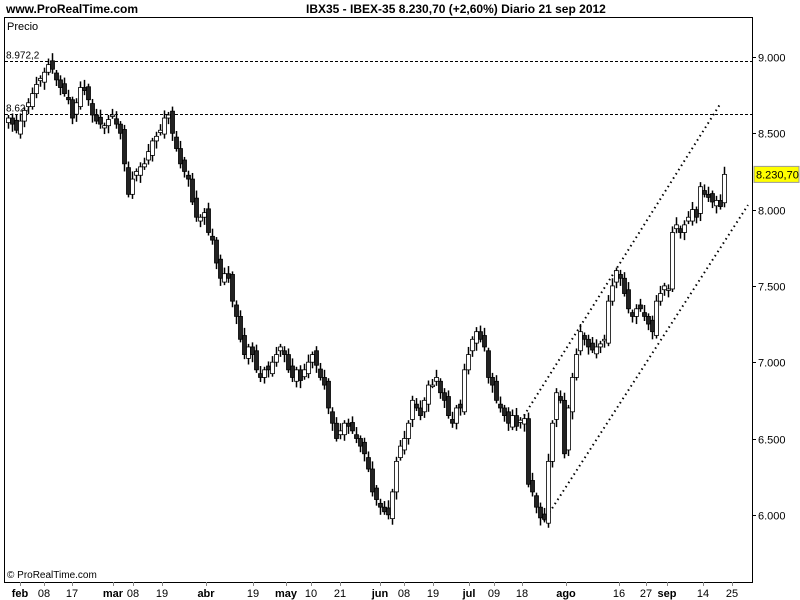  Describe the element at coordinates (772, 135) in the screenshot. I see `y-tick-label: 8.500` at that location.